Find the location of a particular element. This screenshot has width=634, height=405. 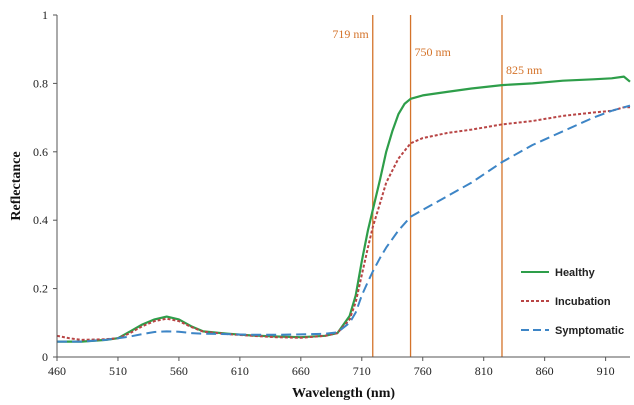

y-axis-title: Reflectance is located at coordinates (16, 185).